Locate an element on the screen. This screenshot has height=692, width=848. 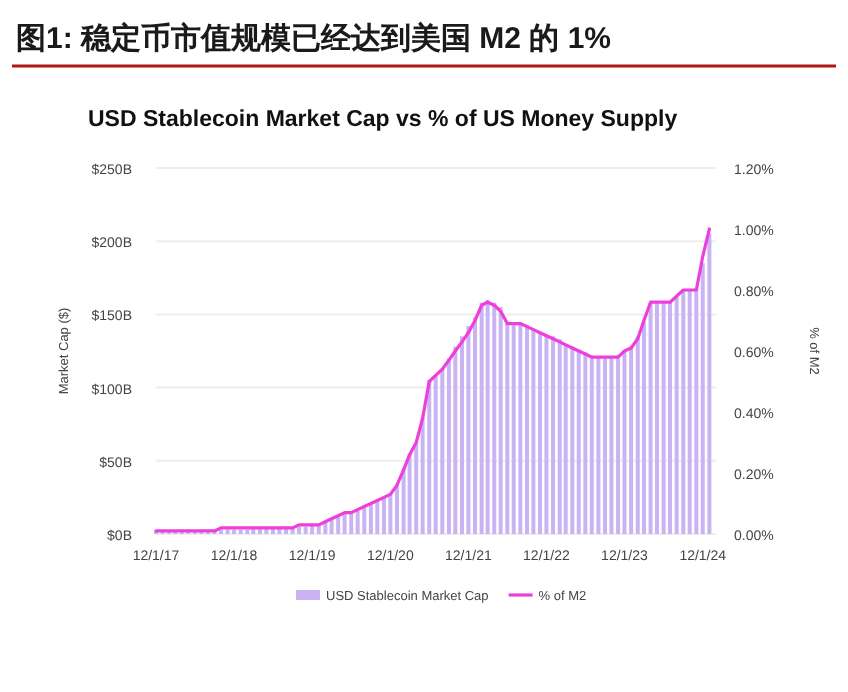
chart-title: 图1: 稳定币市值规模已经达到美国 M2 的 1% is located at coordinates (314, 38).